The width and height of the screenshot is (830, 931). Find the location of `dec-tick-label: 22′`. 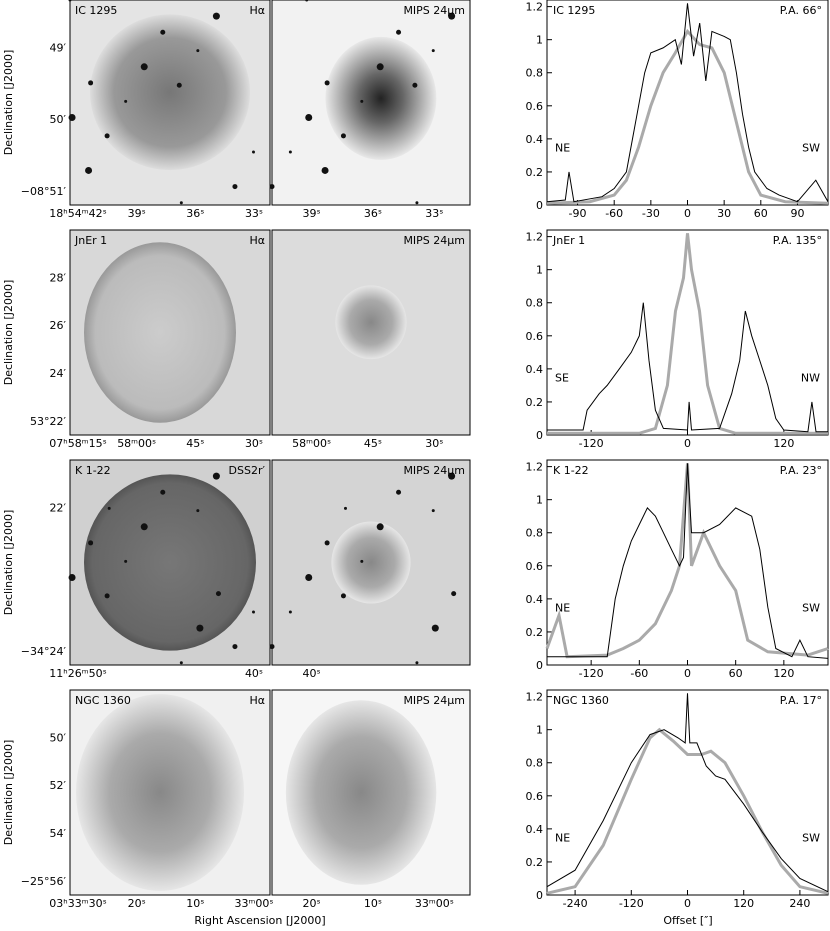

dec-tick-label: 22′ is located at coordinates (58, 507).